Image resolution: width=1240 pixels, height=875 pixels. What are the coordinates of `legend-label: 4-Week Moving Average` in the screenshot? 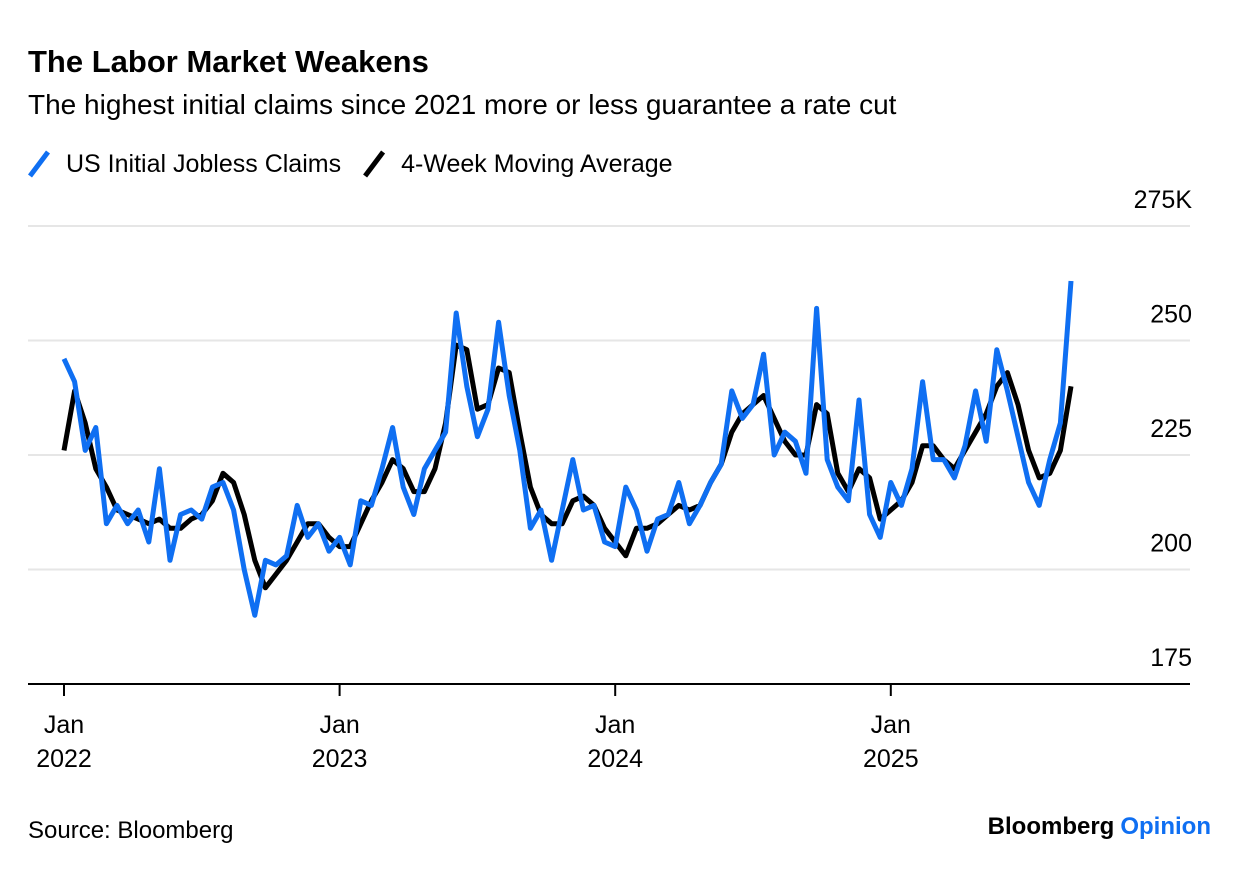 It's located at (536, 164).